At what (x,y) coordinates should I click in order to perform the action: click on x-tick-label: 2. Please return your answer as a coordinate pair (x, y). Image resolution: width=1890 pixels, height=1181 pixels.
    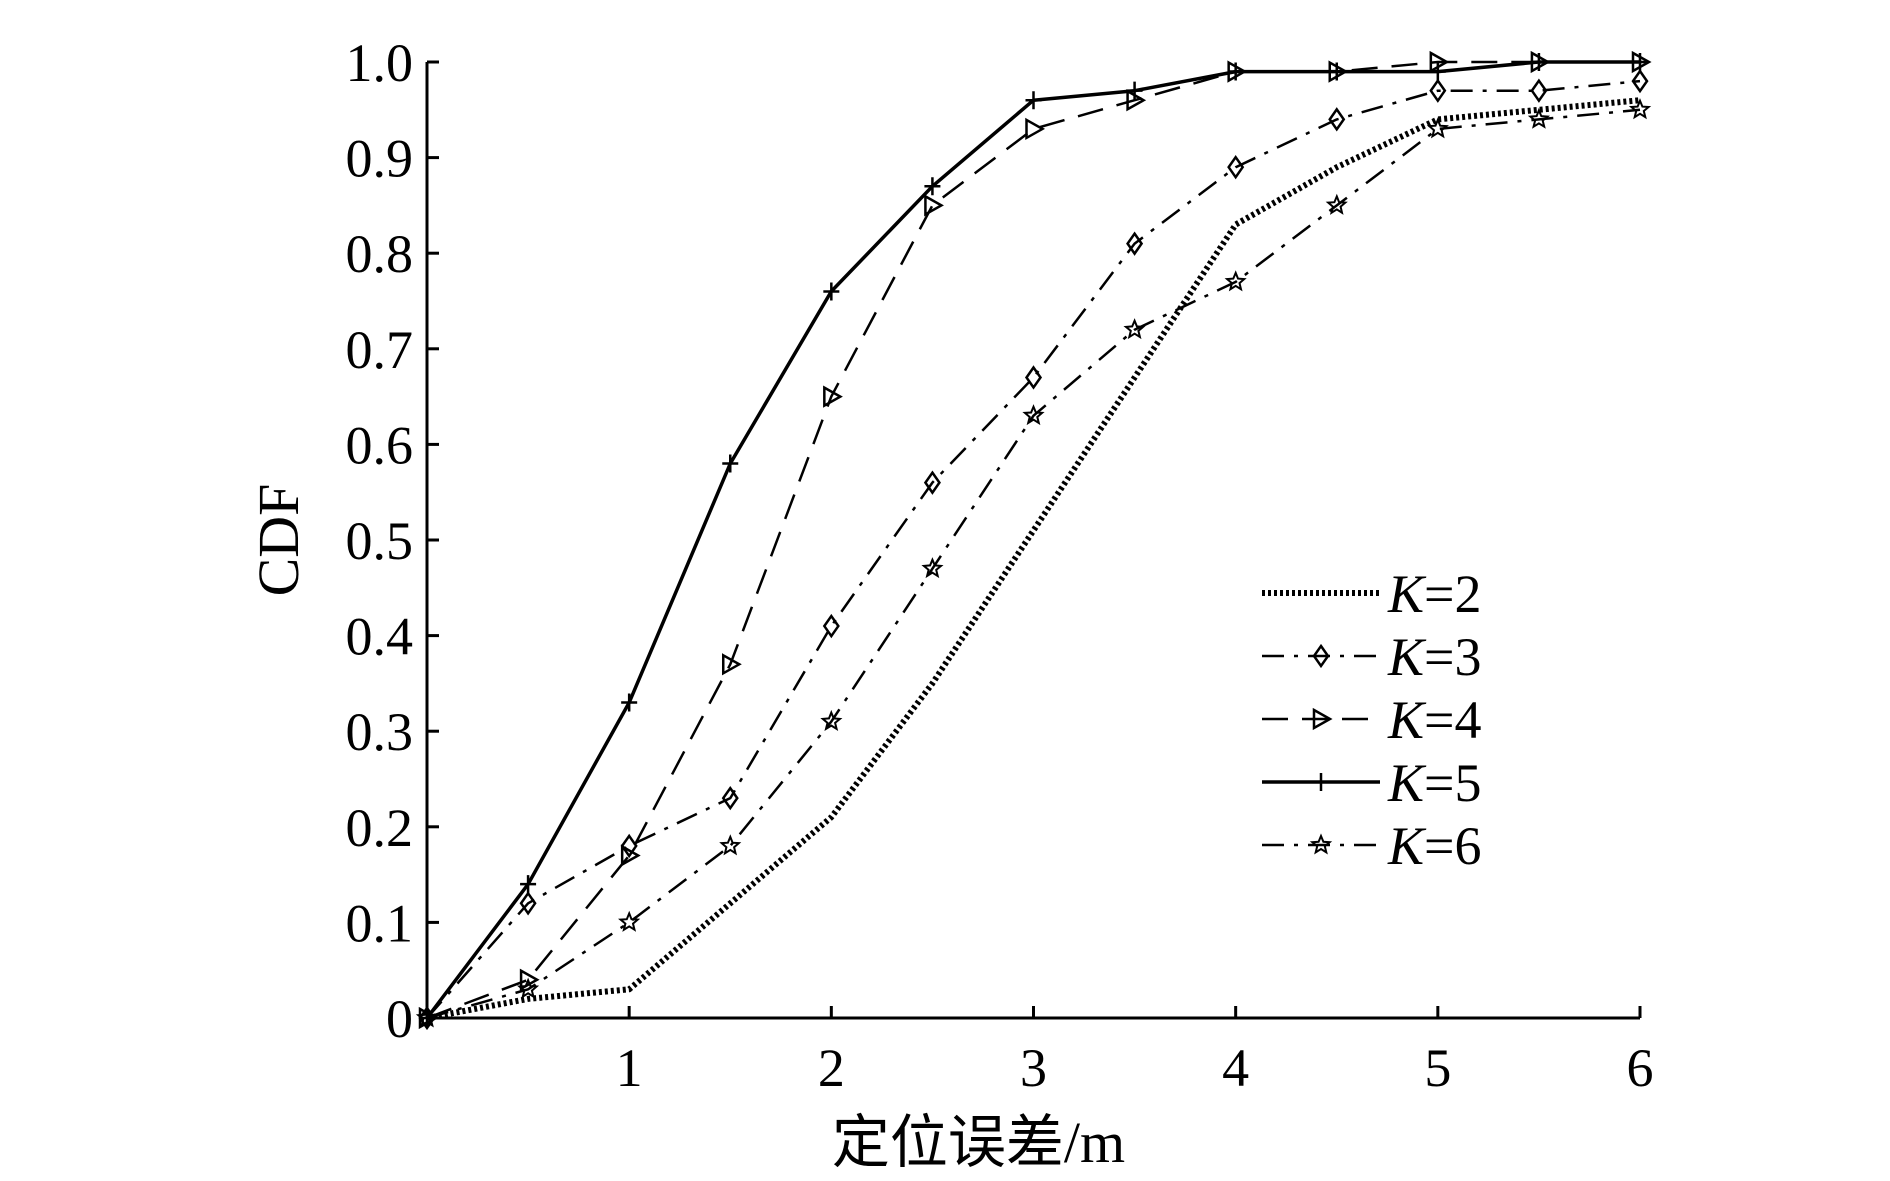
    Looking at the image, I should click on (831, 1068).